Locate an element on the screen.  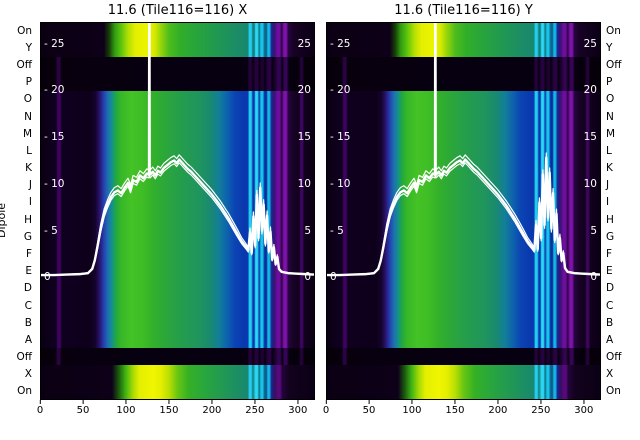
x-axis-ticks-right: 0 50 100 150 200 250 300 is located at coordinates (462, 411).